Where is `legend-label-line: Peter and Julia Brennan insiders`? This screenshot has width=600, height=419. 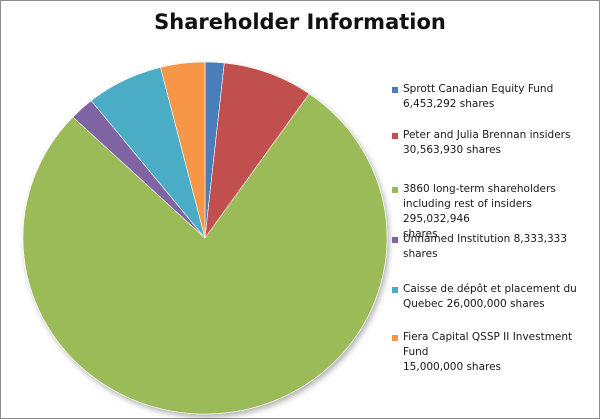 legend-label-line: Peter and Julia Brennan insiders is located at coordinates (487, 135).